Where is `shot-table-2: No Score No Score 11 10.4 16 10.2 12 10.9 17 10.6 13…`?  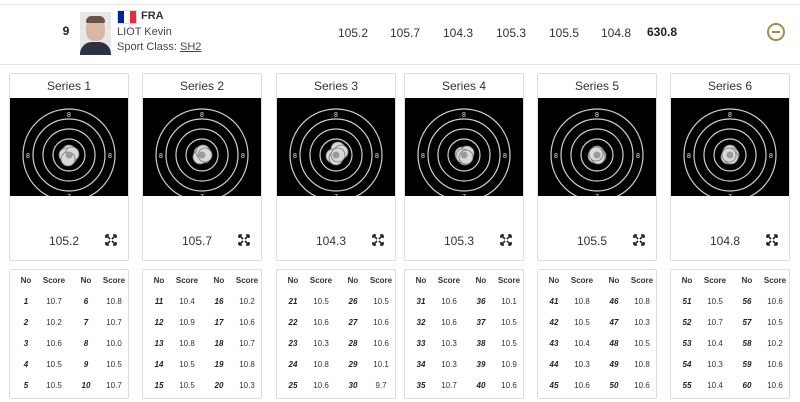 shot-table-2: No Score No Score 11 10.4 16 10.2 12 10.9 17 10.6 13… is located at coordinates (202, 334).